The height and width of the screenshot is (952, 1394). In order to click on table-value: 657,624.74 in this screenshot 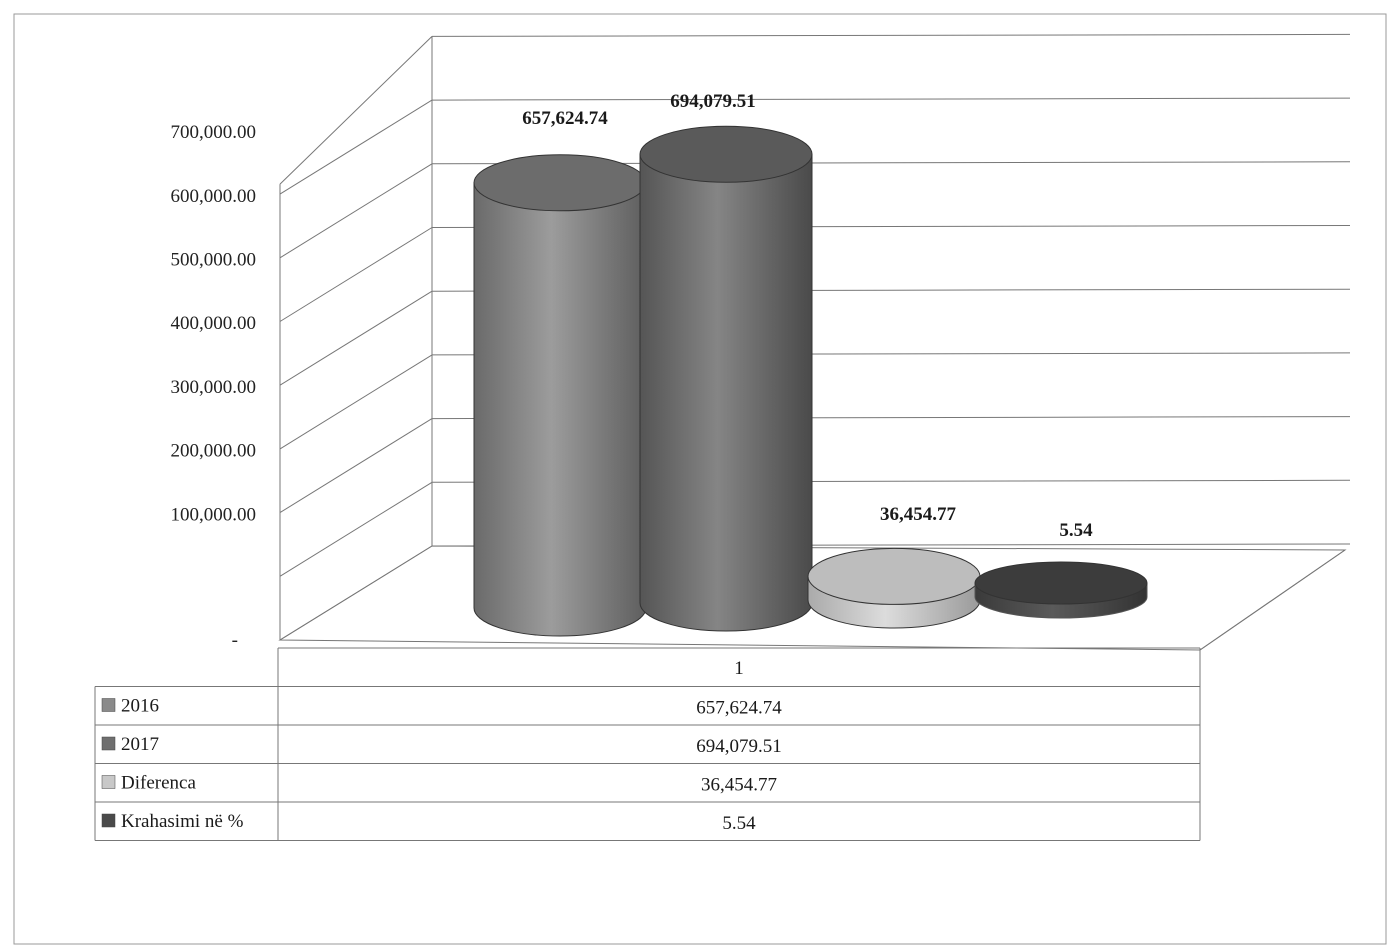, I will do `click(739, 708)`.